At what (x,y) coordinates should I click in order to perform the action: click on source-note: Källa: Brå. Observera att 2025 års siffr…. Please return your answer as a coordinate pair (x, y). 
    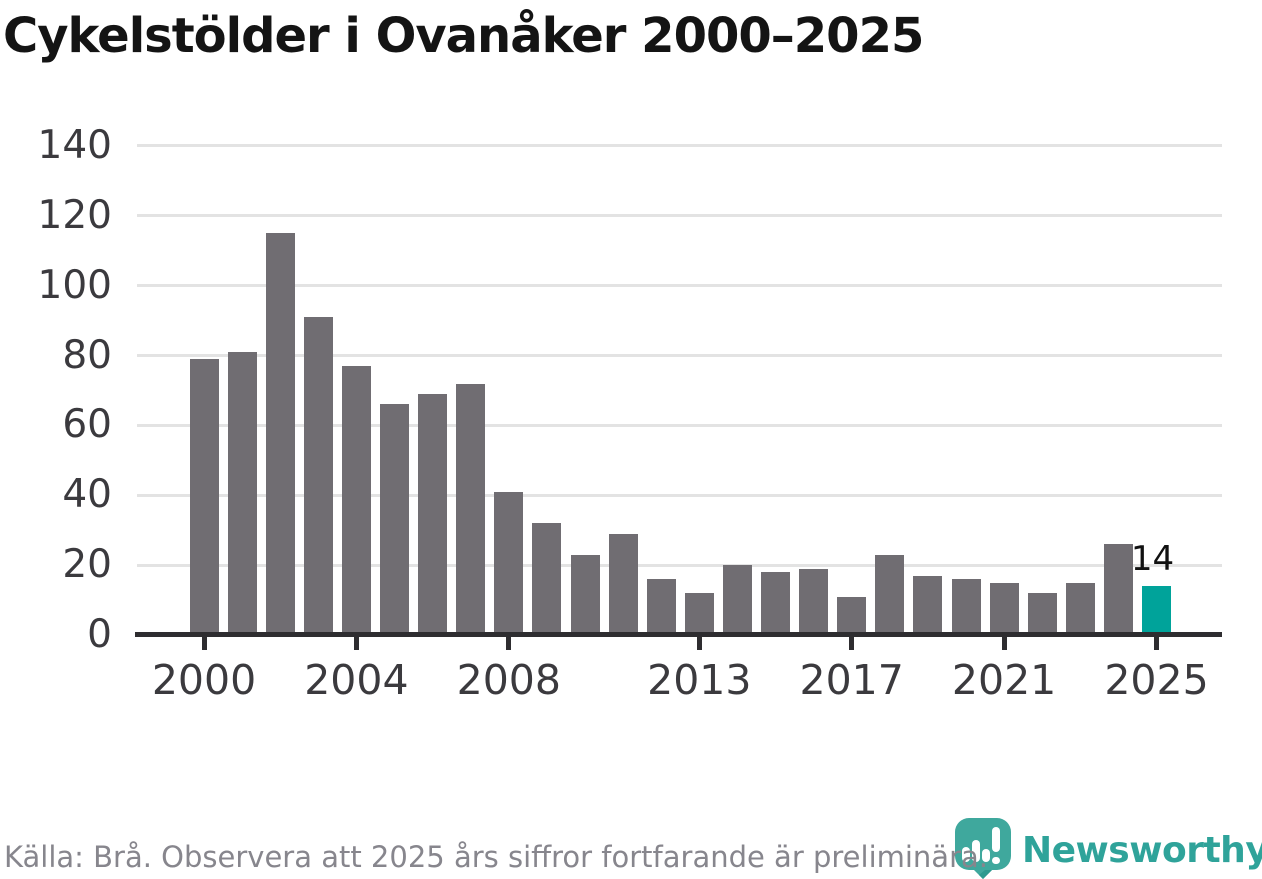
    Looking at the image, I should click on (496, 857).